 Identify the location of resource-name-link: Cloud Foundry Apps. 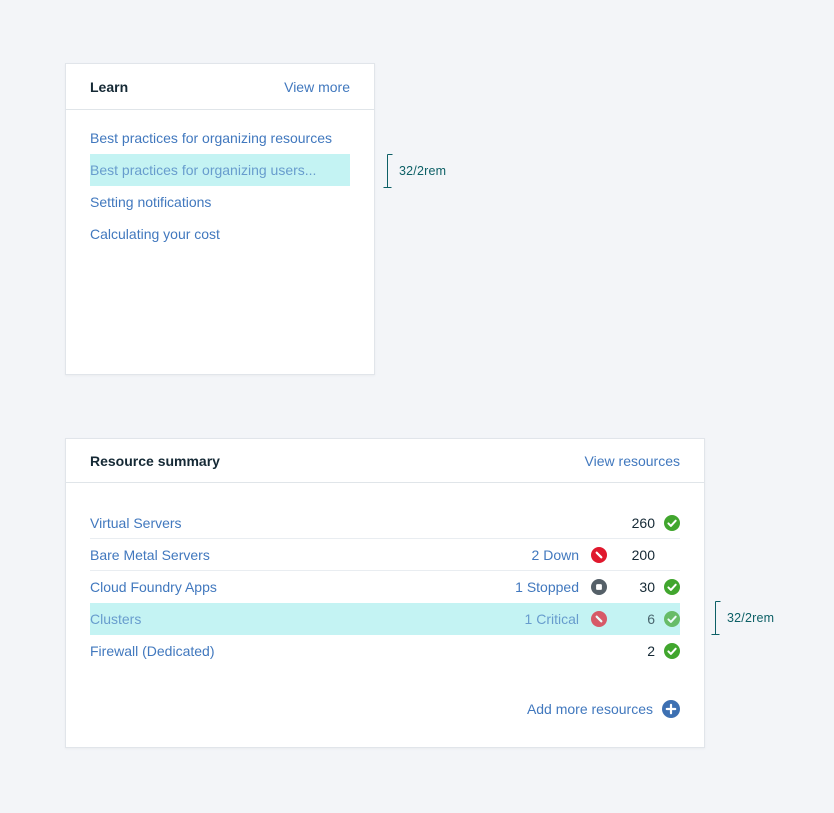
(153, 587).